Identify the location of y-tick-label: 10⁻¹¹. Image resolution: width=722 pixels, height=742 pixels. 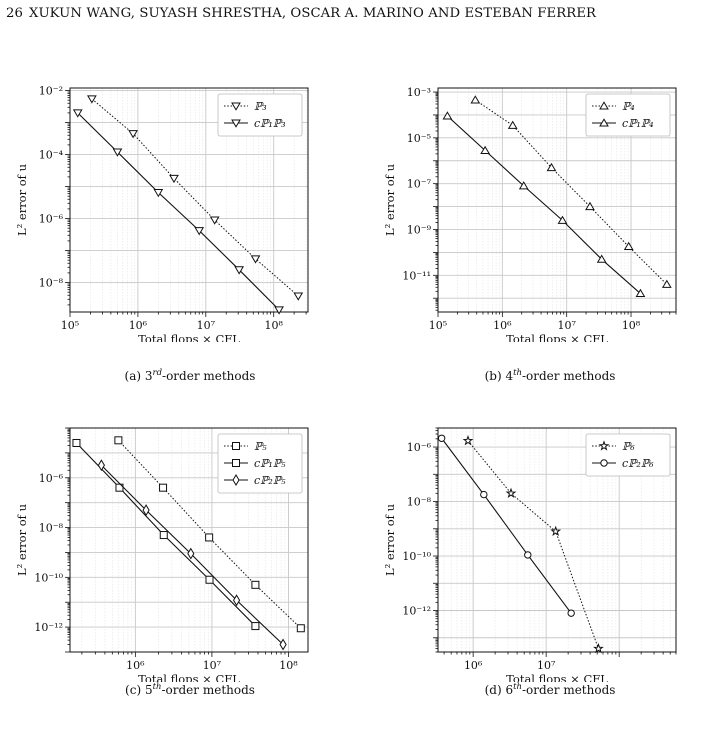
(416, 275).